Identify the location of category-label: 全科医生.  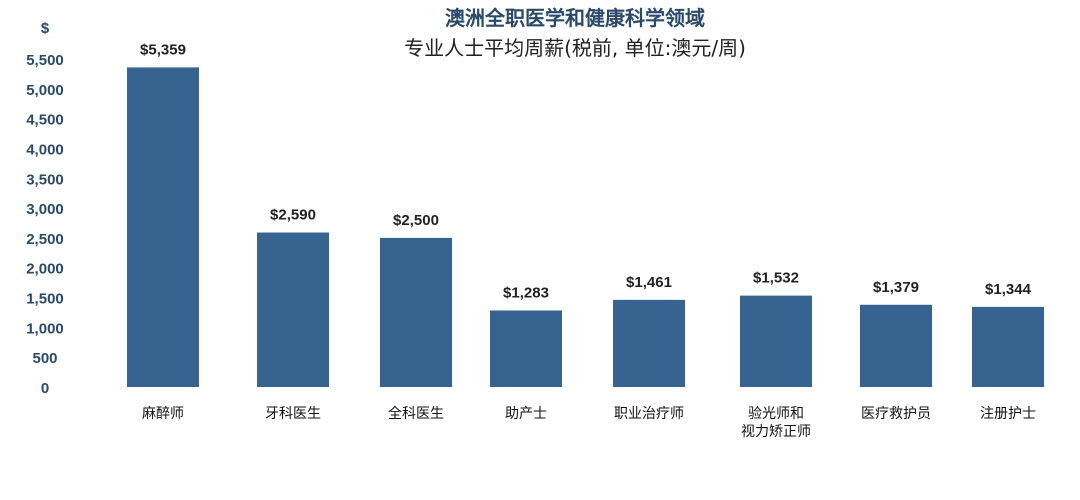
(416, 413).